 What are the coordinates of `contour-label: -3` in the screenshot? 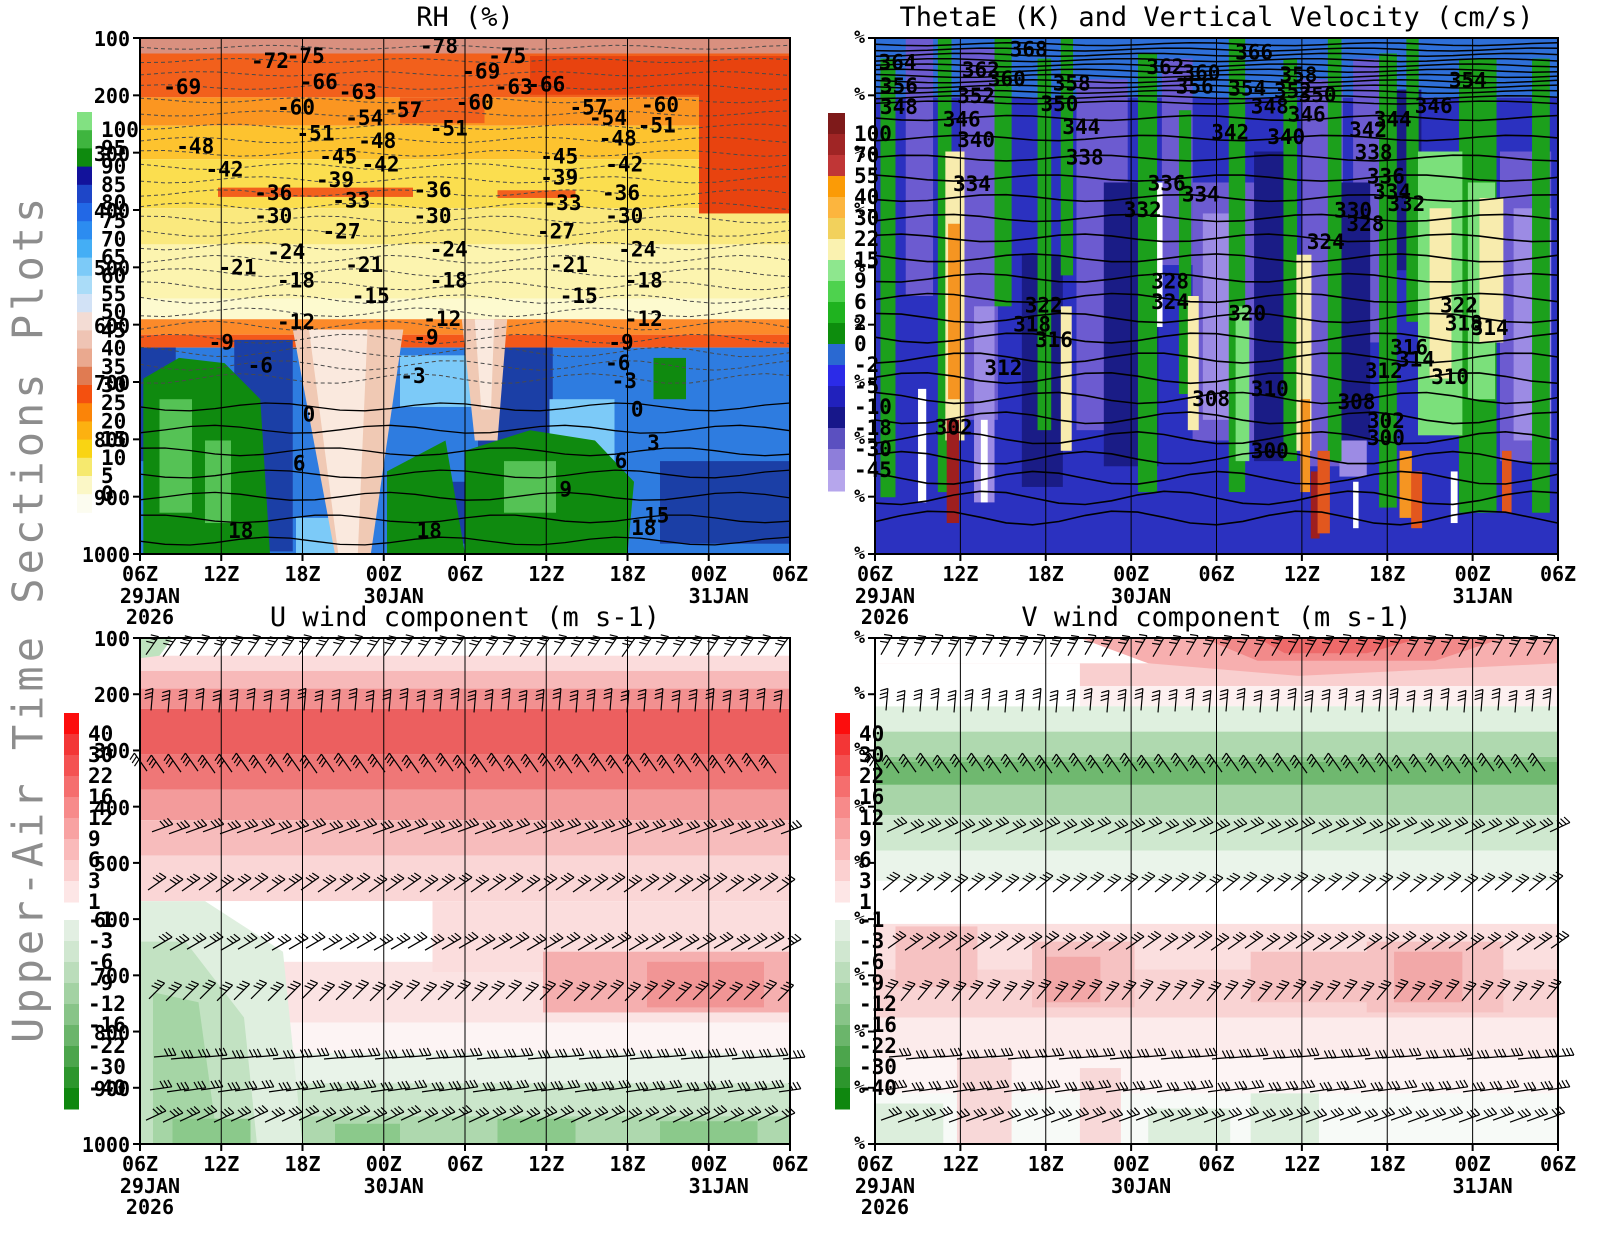 It's located at (412, 376).